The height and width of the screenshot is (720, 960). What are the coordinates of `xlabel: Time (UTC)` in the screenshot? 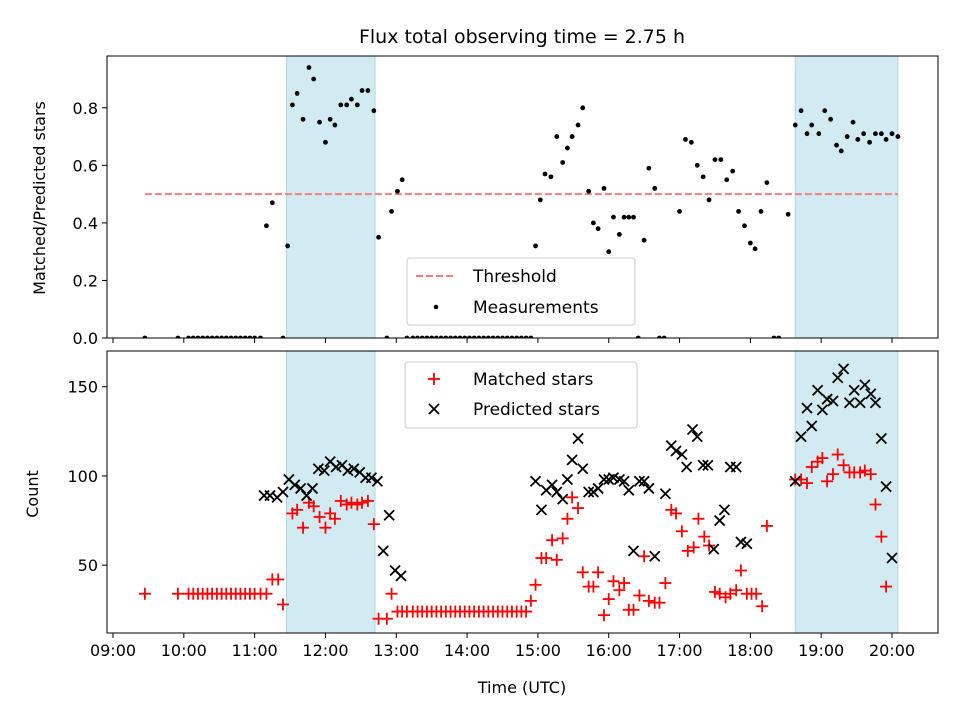 It's located at (521, 687).